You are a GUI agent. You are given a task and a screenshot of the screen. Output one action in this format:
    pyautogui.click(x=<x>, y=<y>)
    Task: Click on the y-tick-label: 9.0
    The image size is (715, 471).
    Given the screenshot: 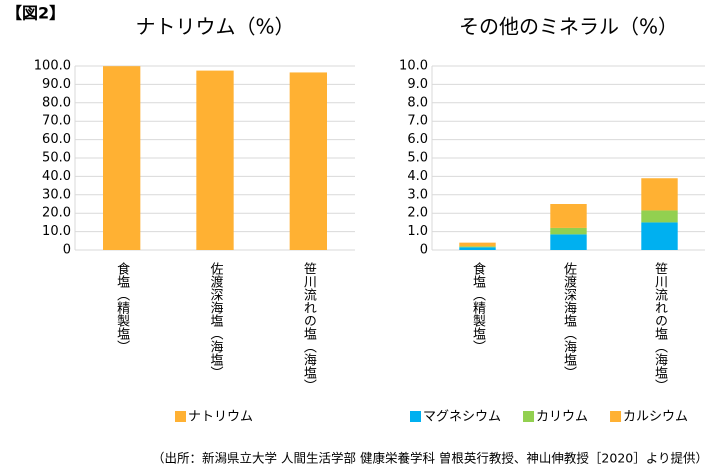 What is the action you would take?
    pyautogui.click(x=417, y=84)
    